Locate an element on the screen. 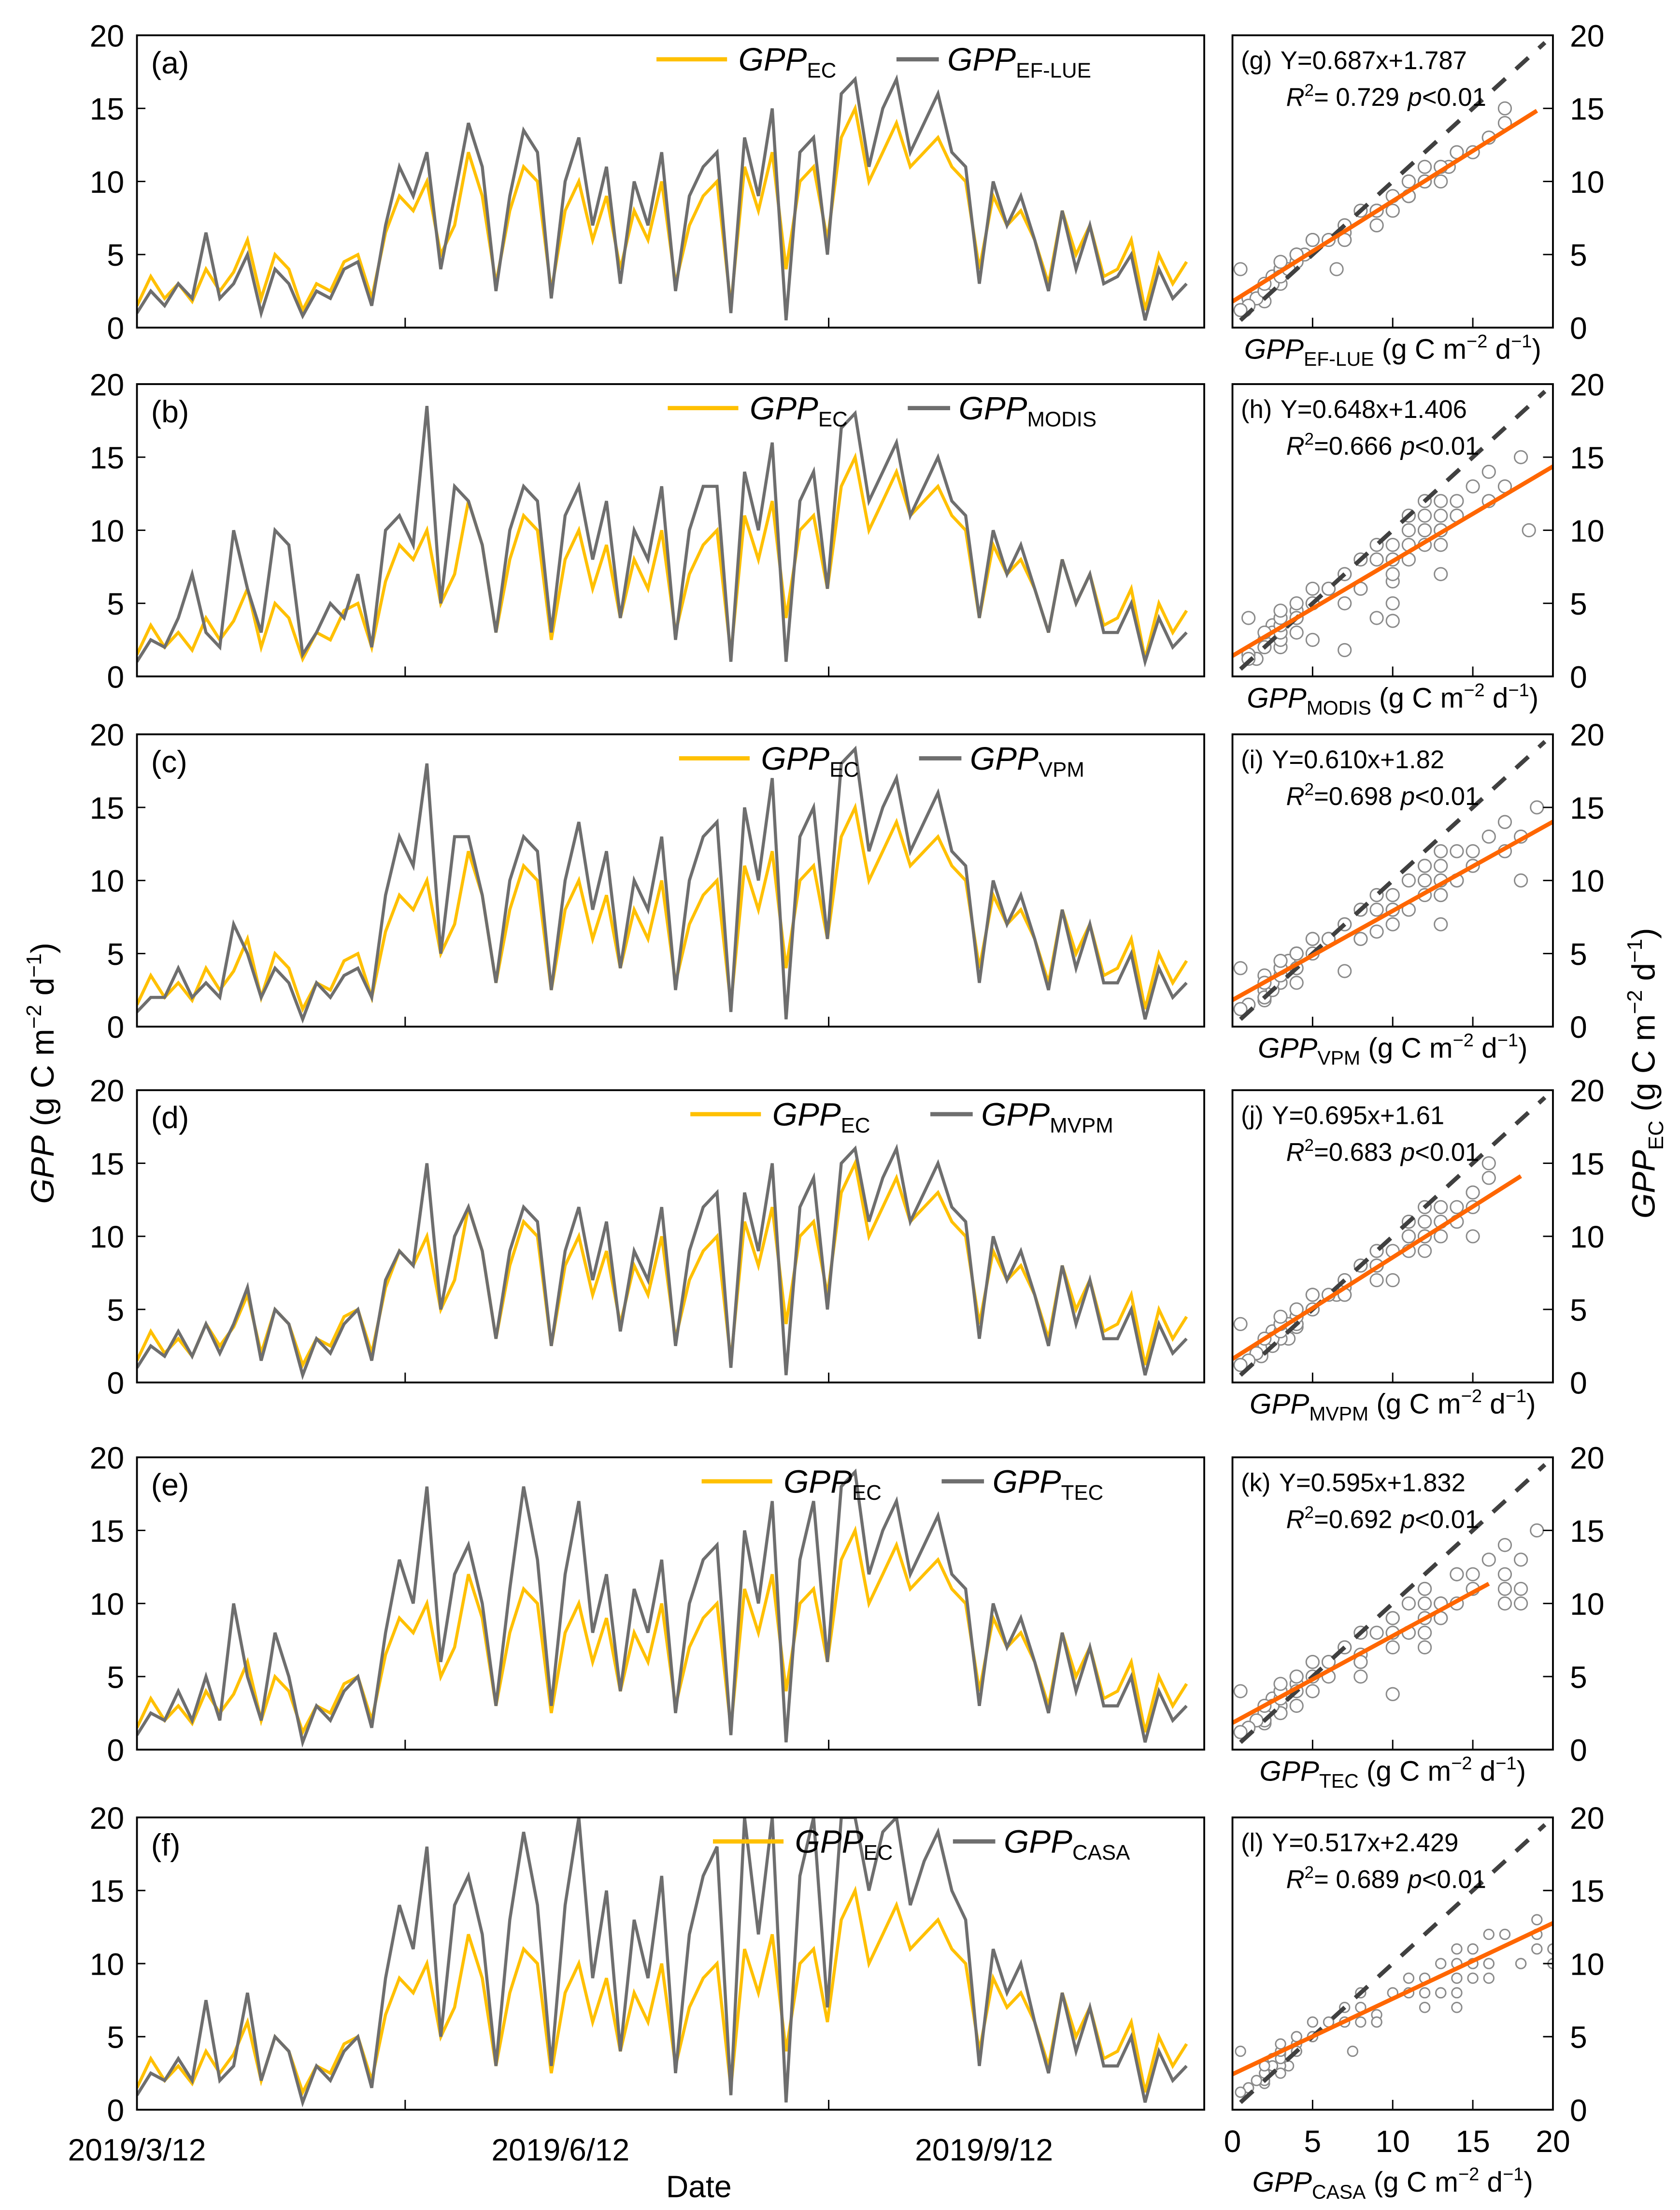 This screenshot has width=1680, height=2210. regression-equation: (i) Y=0.610x+1.82 is located at coordinates (1342, 760).